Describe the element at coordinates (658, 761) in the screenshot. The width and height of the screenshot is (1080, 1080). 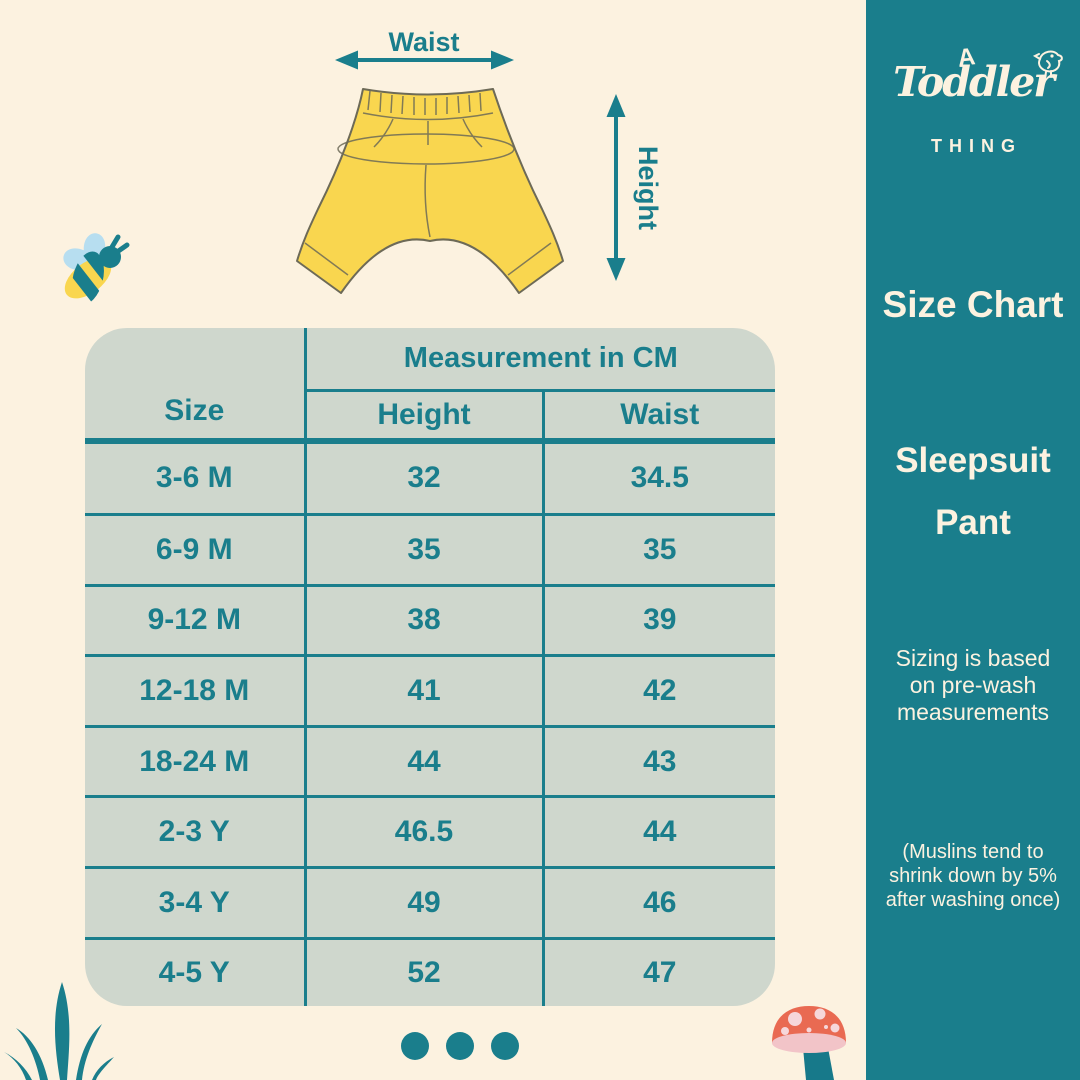
I see `waist-cell: 43` at that location.